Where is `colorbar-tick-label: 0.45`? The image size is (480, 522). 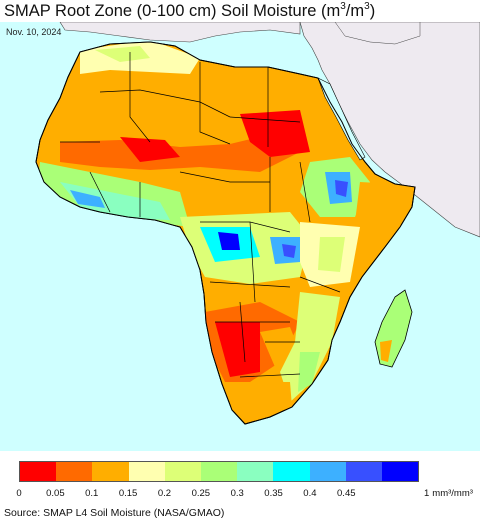
colorbar-tick-label: 0.45 is located at coordinates (346, 493).